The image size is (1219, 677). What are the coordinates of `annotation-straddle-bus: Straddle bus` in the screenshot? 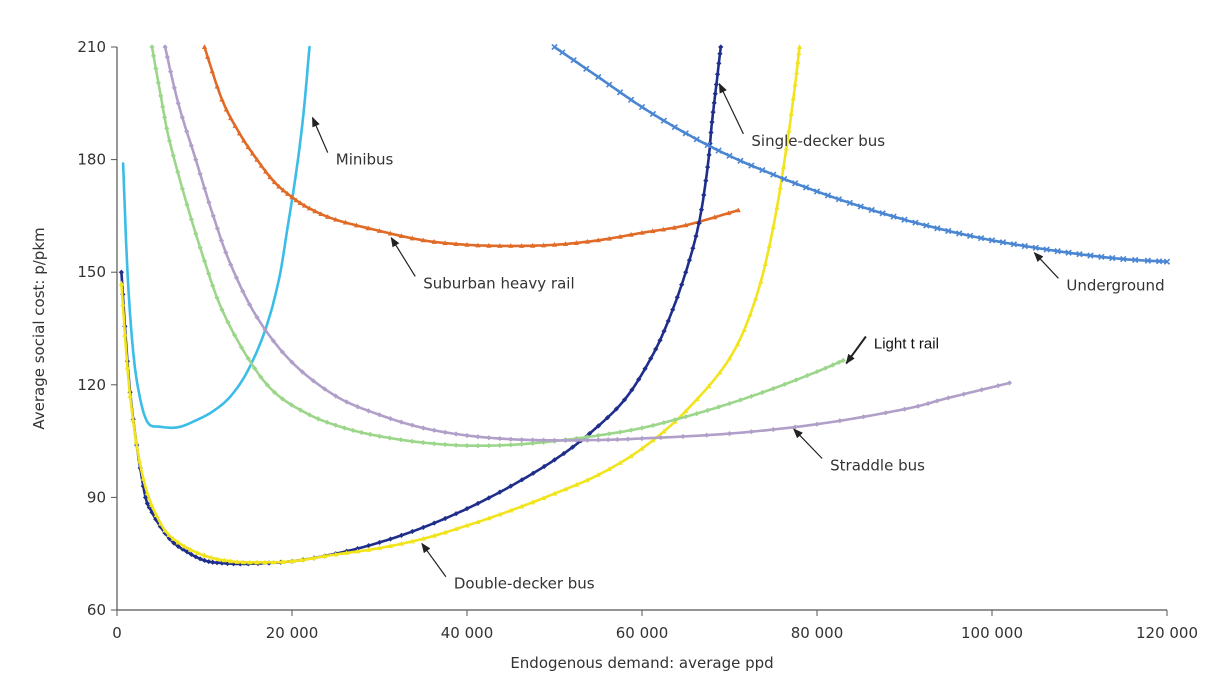 It's located at (859, 451).